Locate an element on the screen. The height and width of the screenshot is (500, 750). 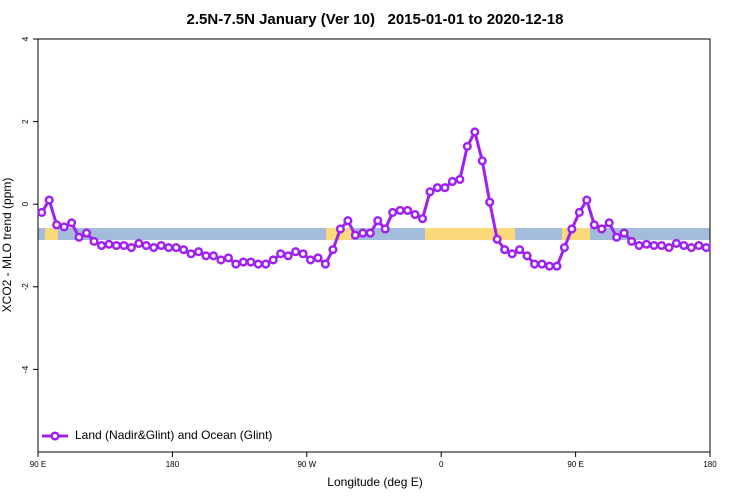
x-axis-label: Longitude (deg E) is located at coordinates (374, 482).